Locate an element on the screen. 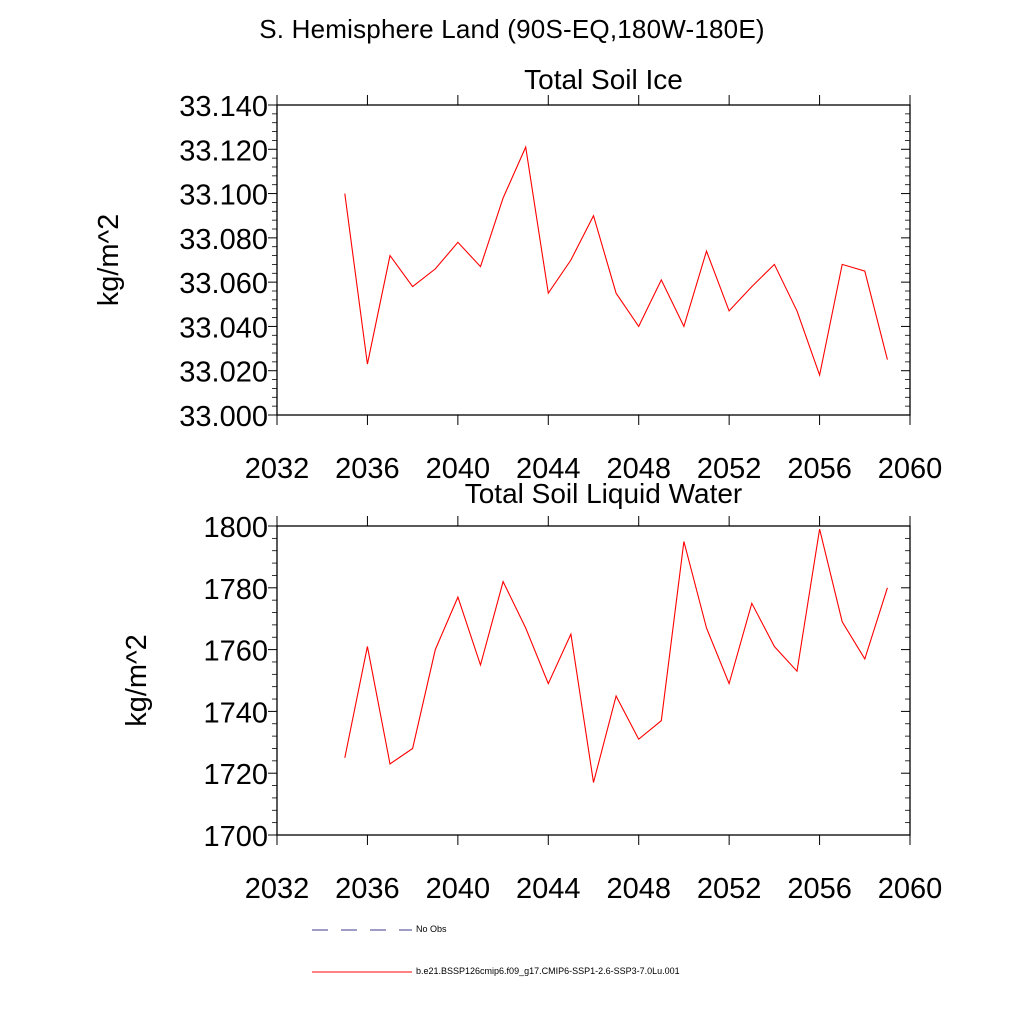  y-tick-label: 33.100 is located at coordinates (223, 196).